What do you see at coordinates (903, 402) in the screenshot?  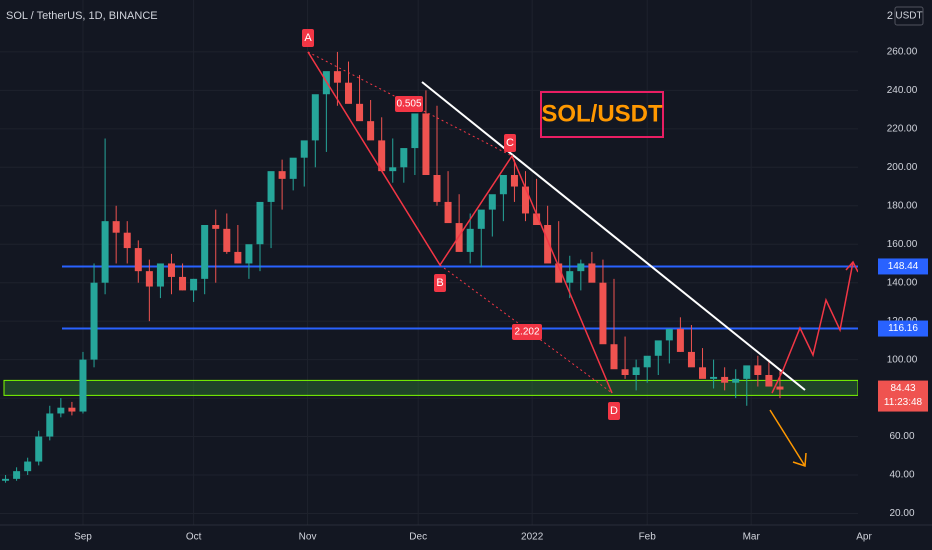 I see `countdown: 11:23:48` at bounding box center [903, 402].